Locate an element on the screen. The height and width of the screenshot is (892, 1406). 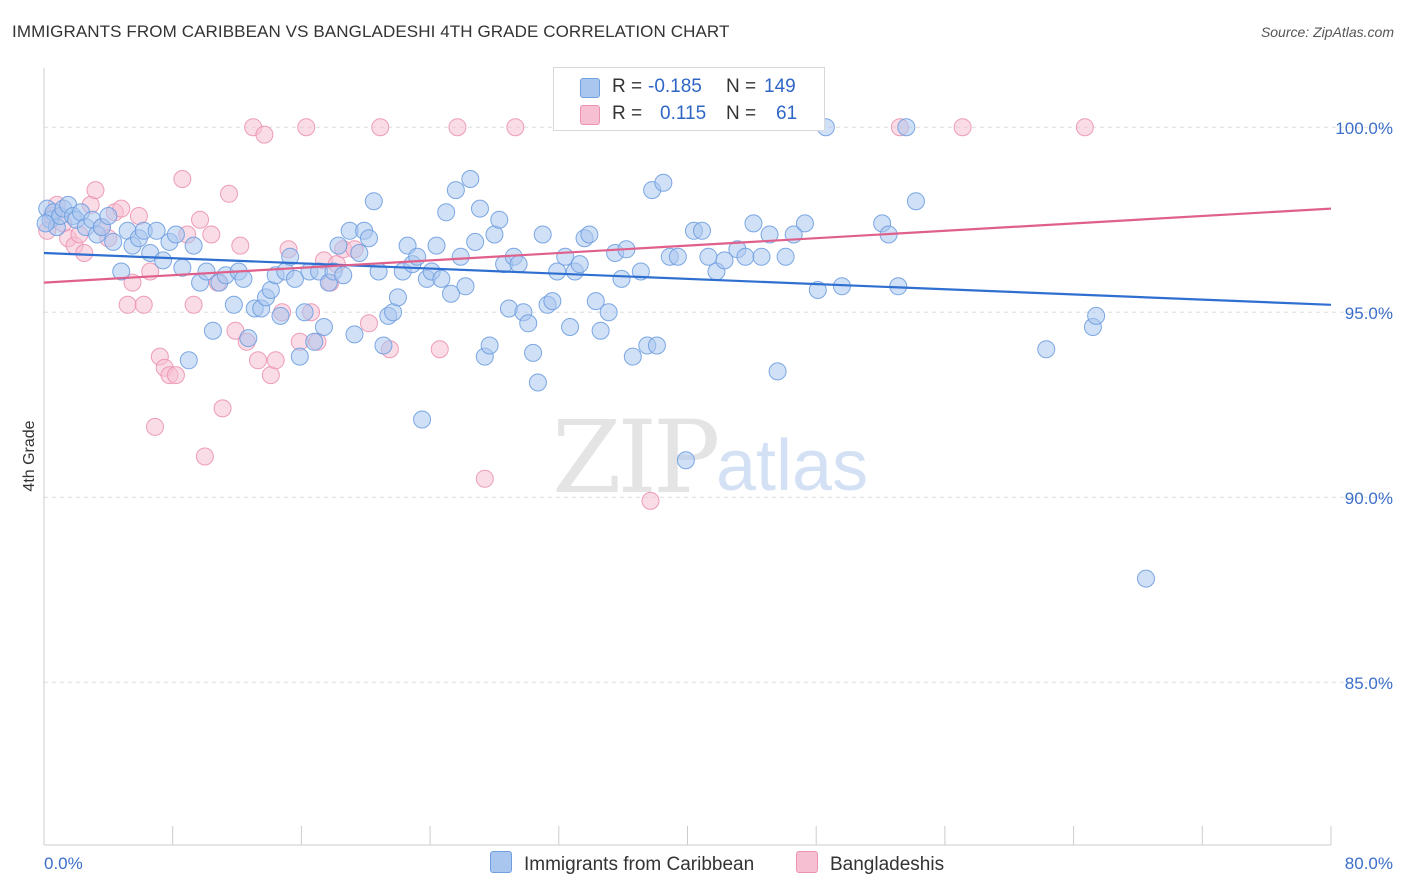
legend-n-label: N = is located at coordinates (741, 113).